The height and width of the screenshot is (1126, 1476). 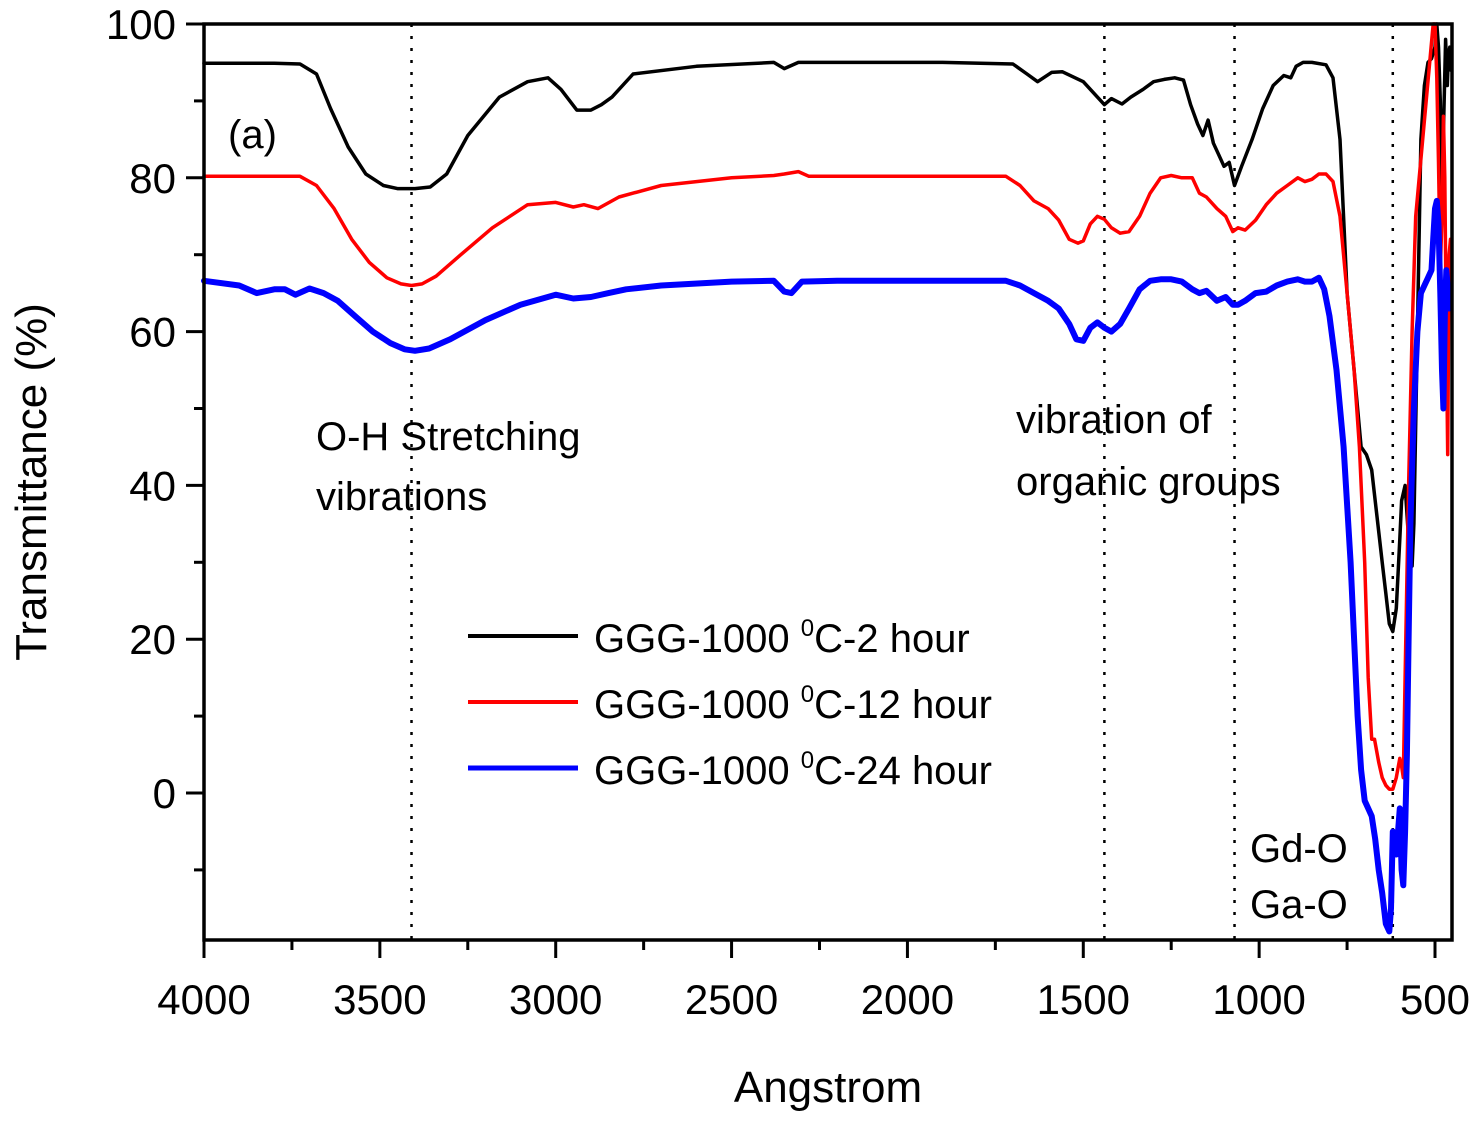 I want to click on panel-label: (a), so click(x=252, y=135).